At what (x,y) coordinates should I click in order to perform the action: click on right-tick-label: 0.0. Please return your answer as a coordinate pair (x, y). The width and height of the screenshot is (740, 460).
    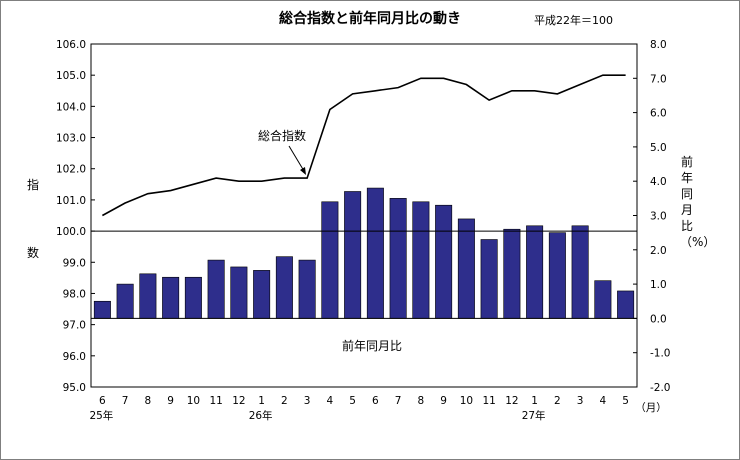
    Looking at the image, I should click on (658, 319).